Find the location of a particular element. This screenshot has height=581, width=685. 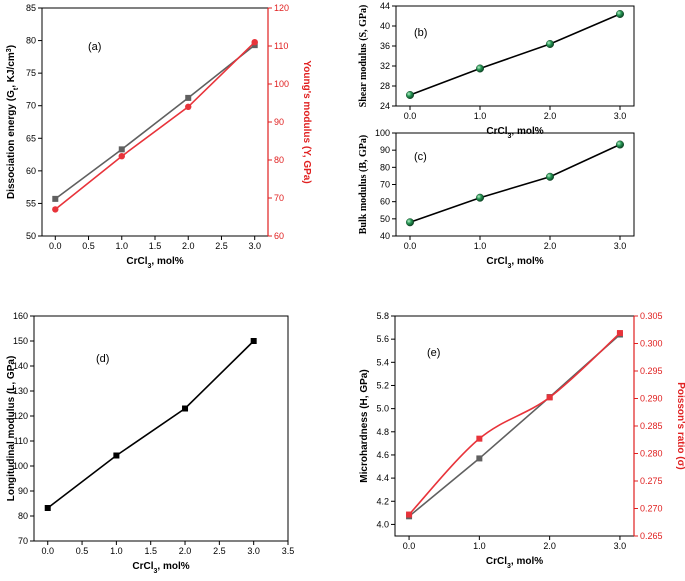

y-tick-label: 4.0 is located at coordinates (382, 524).